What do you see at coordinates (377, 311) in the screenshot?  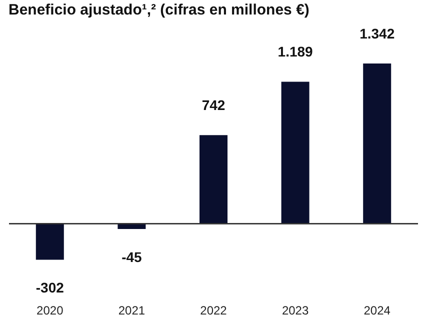 I see `x-tick-label: 2024` at bounding box center [377, 311].